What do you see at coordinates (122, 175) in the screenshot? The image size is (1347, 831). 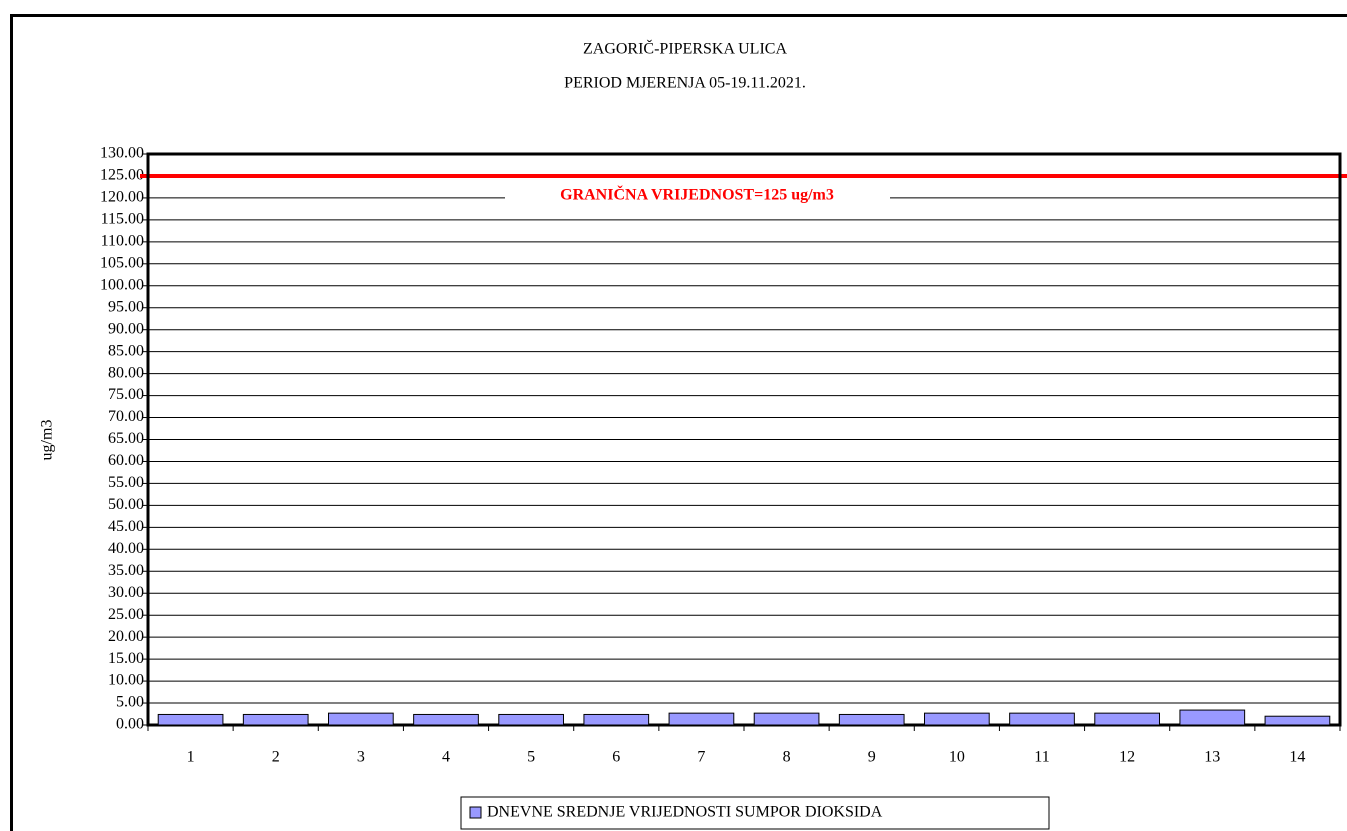 I see `y-tick-label: 125.00` at bounding box center [122, 175].